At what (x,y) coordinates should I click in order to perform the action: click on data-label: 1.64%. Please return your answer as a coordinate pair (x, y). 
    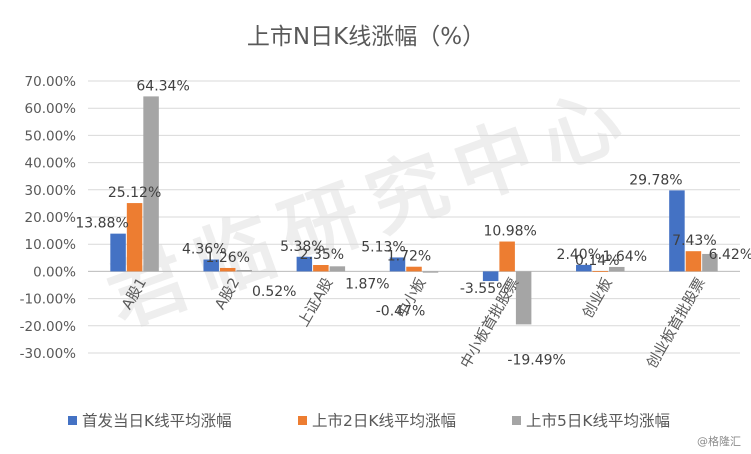
    Looking at the image, I should click on (625, 257).